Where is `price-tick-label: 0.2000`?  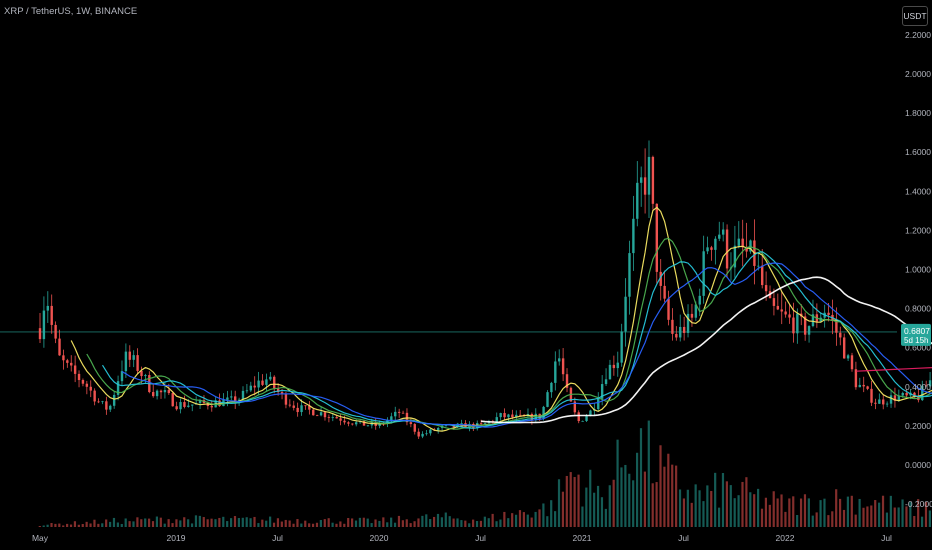 price-tick-label: 0.2000 is located at coordinates (918, 426).